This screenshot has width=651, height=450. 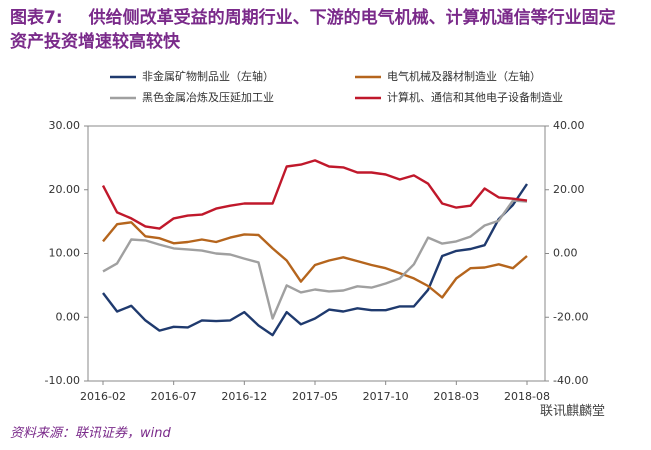 What do you see at coordinates (103, 396) in the screenshot?
I see `x-tick-label: 2016-02` at bounding box center [103, 396].